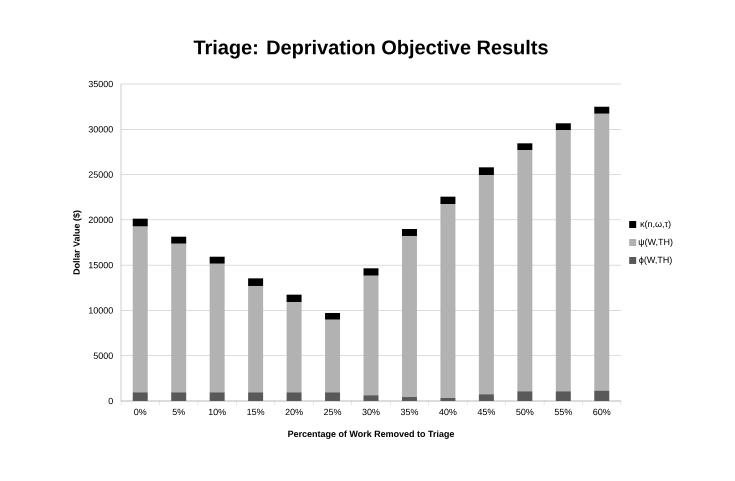 The image size is (735, 481). I want to click on y-tick-label: 20000, so click(100, 220).